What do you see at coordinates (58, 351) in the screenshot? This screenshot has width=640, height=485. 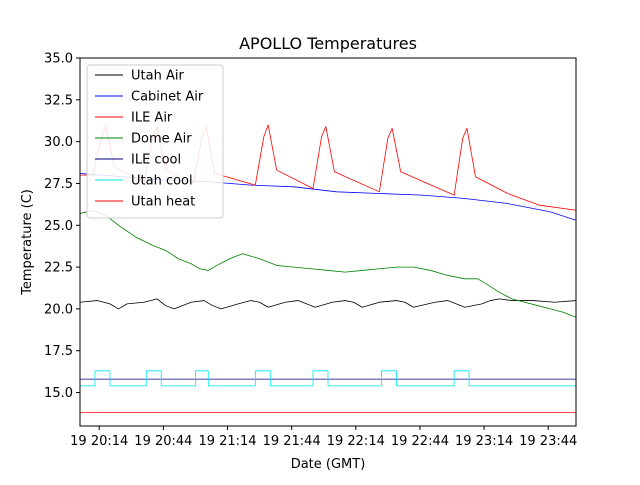 I see `y-tick-label: 17.5` at bounding box center [58, 351].